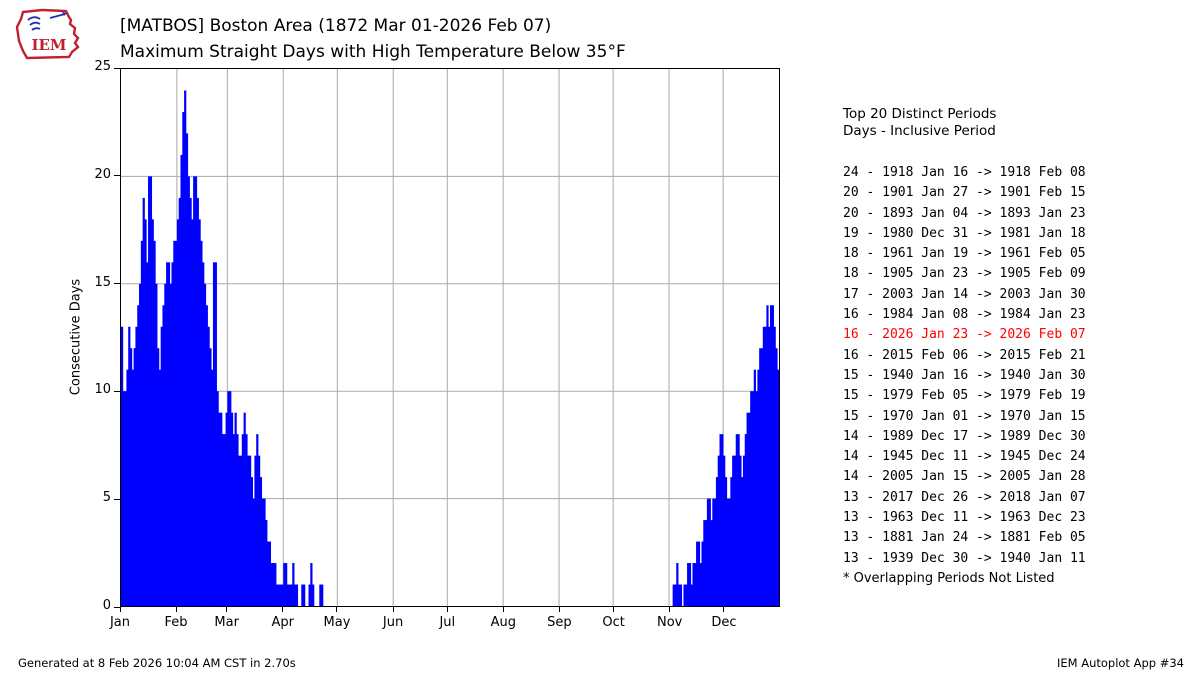 The width and height of the screenshot is (1200, 675). I want to click on logo-text: IEM, so click(48, 45).